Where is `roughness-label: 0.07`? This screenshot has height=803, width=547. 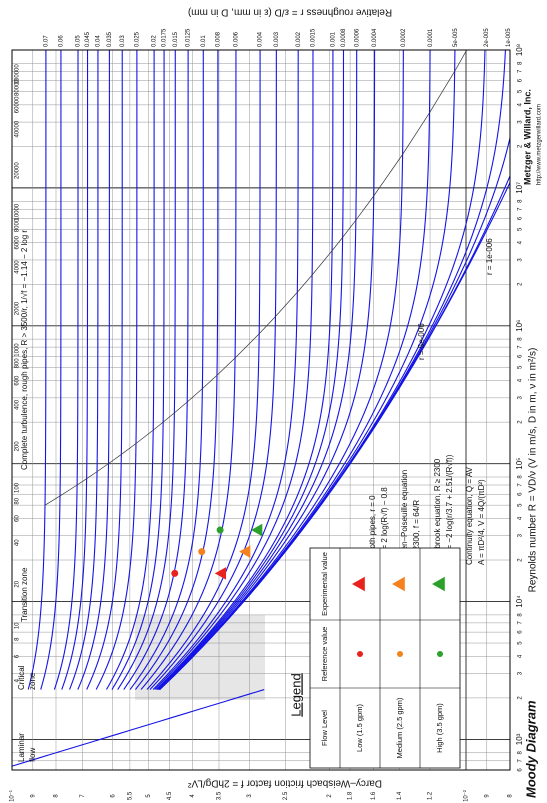 roughness-label: 0.07 is located at coordinates (46, 41).